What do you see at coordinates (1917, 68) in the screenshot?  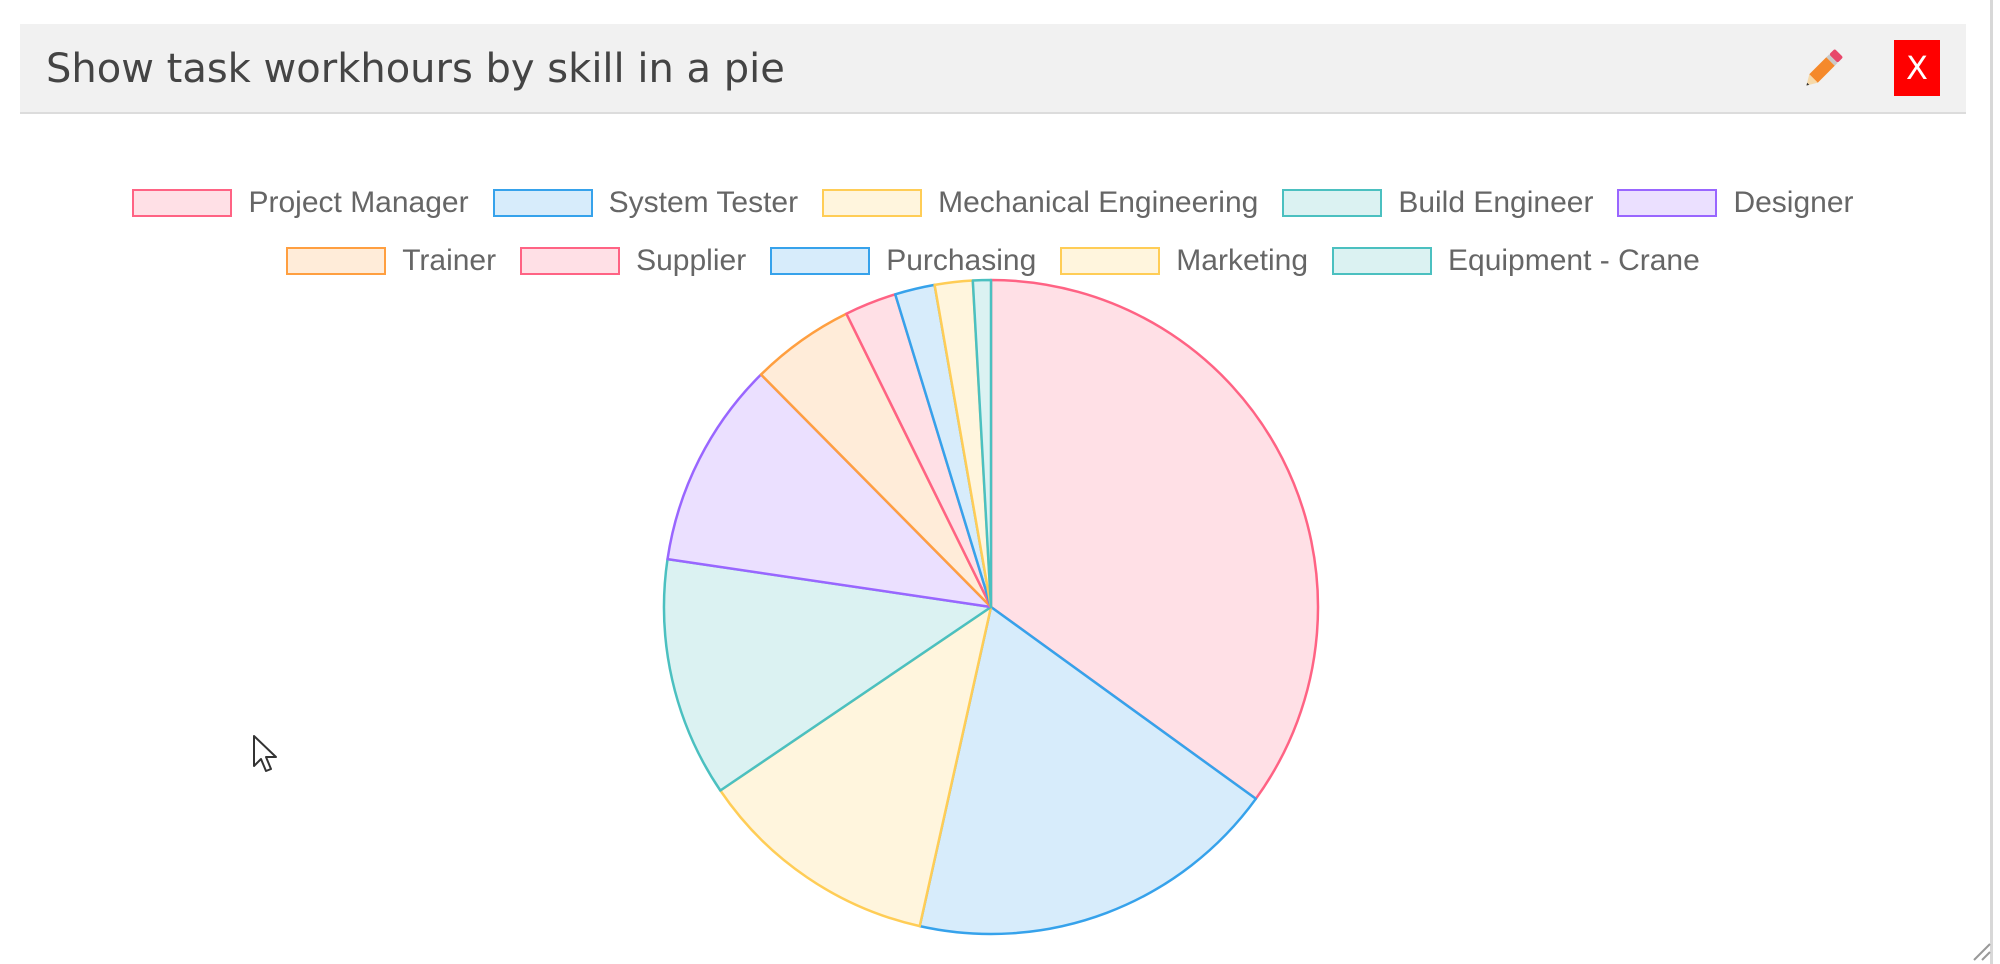 I see `close-button: X` at bounding box center [1917, 68].